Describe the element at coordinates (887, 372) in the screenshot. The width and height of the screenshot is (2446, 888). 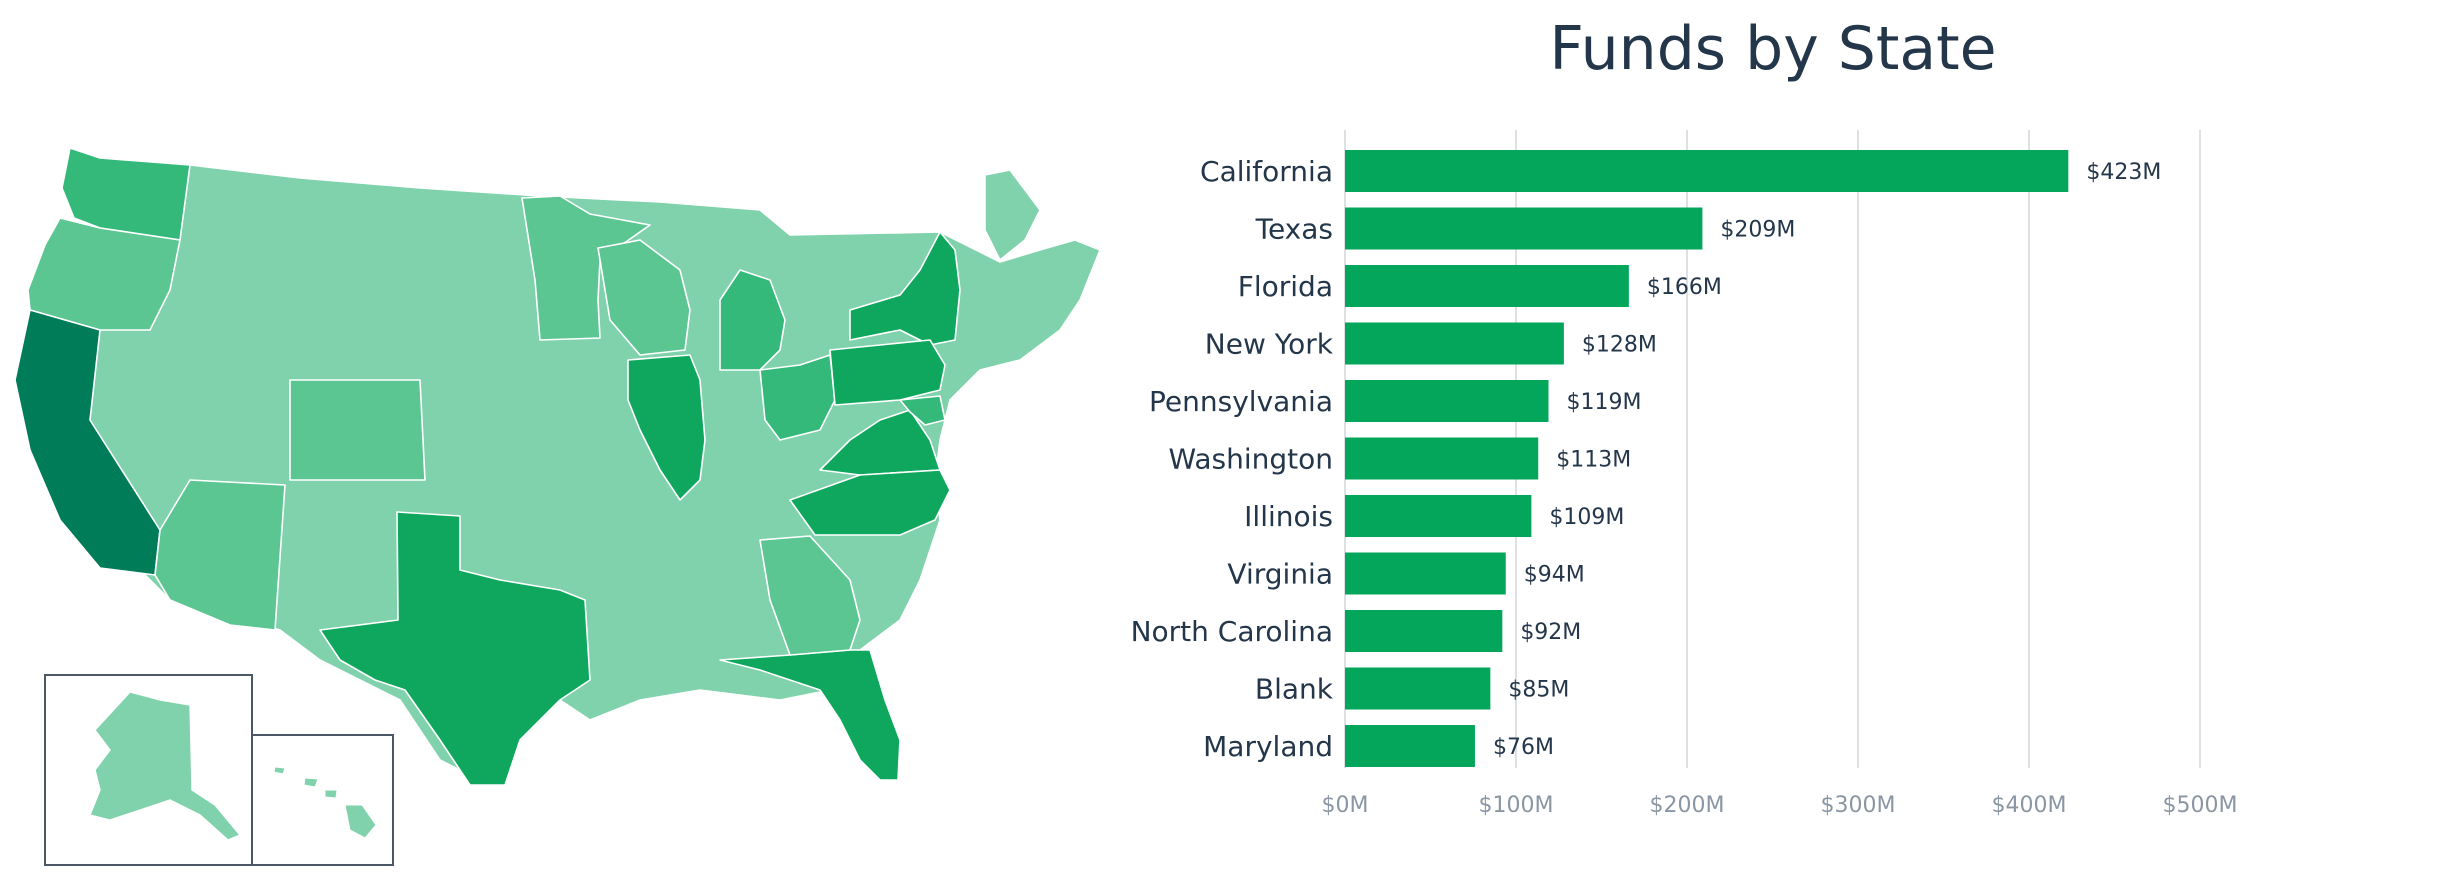
I see `state-pennsylvania` at that location.